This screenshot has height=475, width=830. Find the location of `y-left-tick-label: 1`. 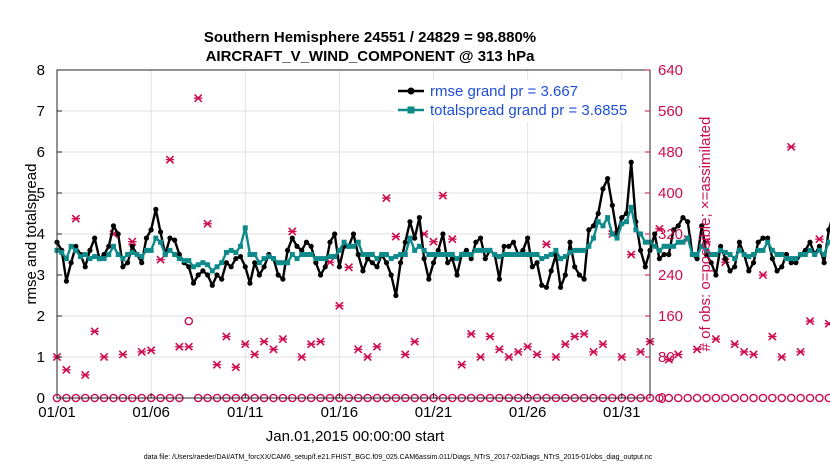

y-left-tick-label: 1 is located at coordinates (41, 357).